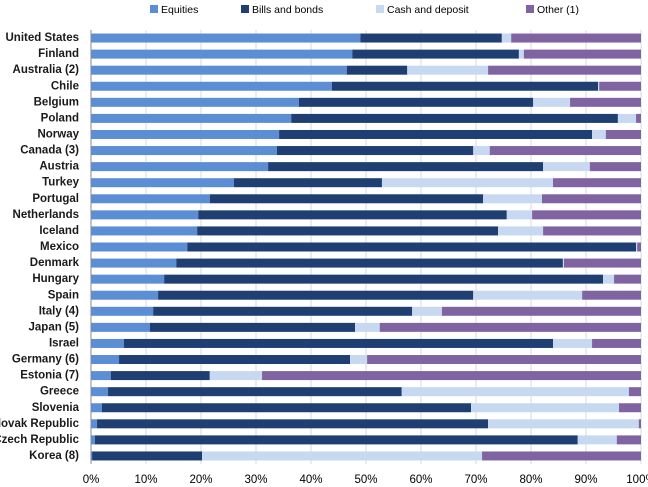  I want to click on x-tick-label: 30%, so click(255, 480).